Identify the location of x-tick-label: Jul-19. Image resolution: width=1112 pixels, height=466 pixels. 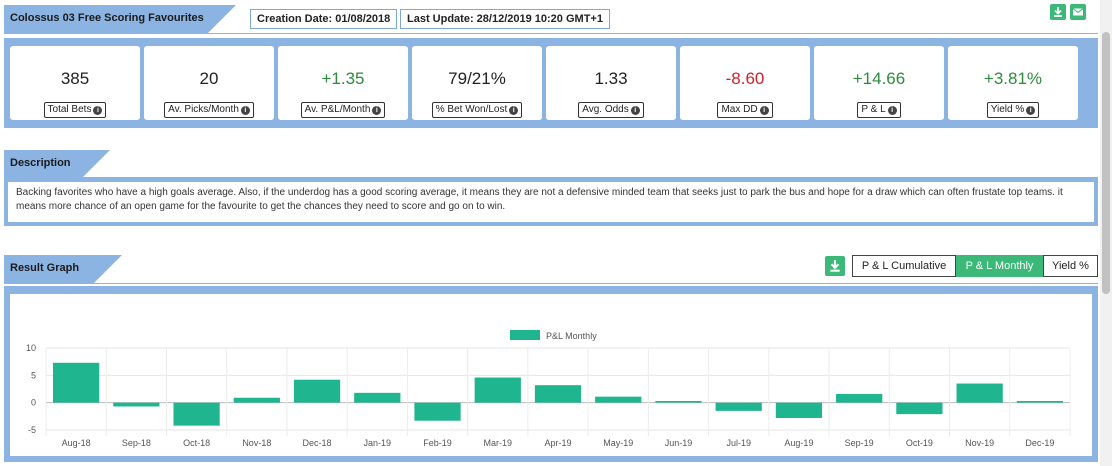
(738, 443).